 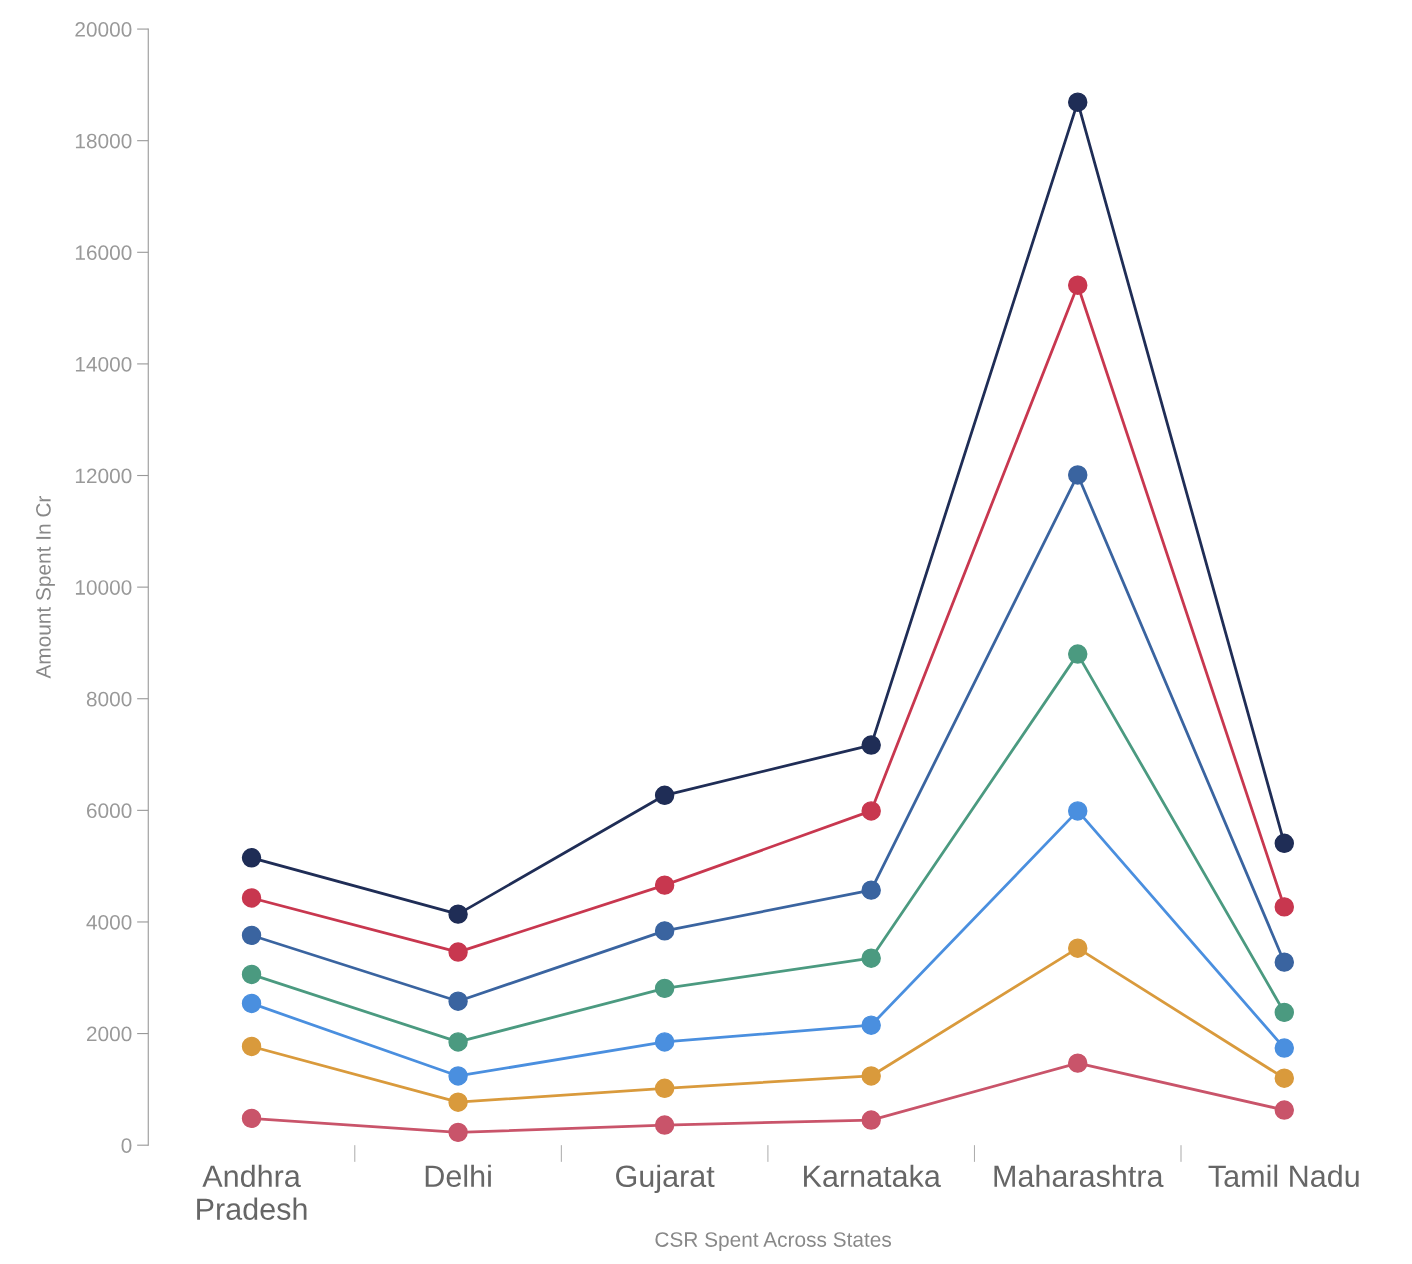 What do you see at coordinates (109, 699) in the screenshot?
I see `y-tick-label: 8000` at bounding box center [109, 699].